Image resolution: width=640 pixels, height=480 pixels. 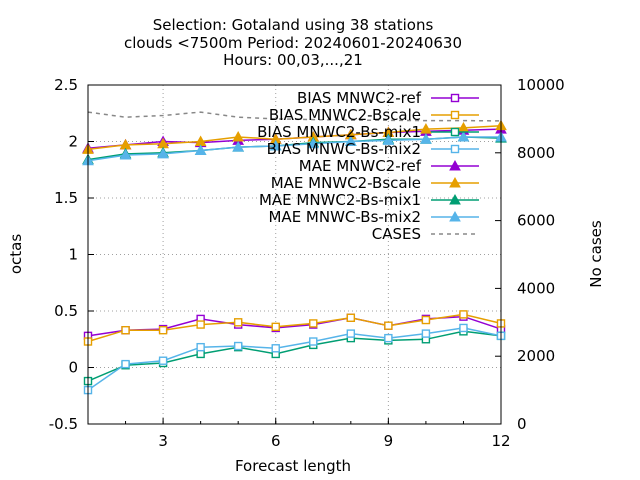 I want to click on x-tick-label: 3, so click(x=163, y=441).